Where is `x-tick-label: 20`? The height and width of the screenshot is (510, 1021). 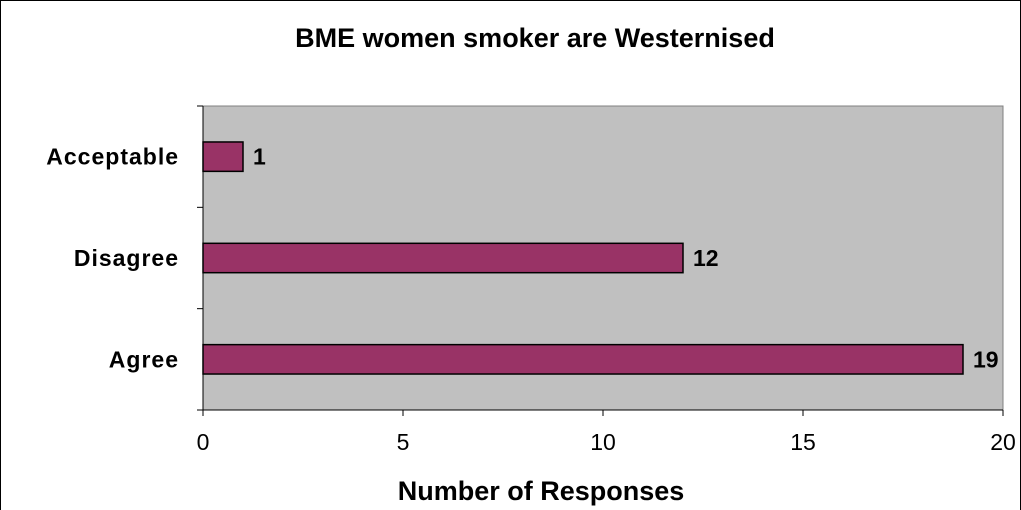 x-tick-label: 20 is located at coordinates (1003, 442).